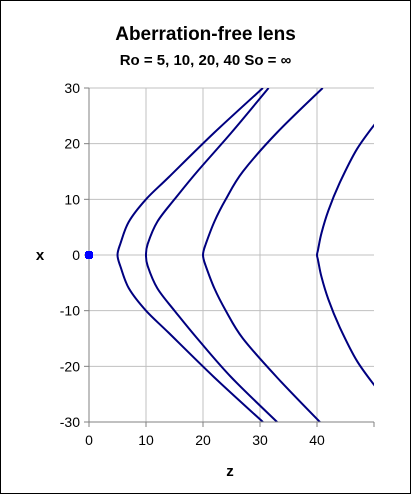  I want to click on x-tick-label: 30, so click(260, 440).